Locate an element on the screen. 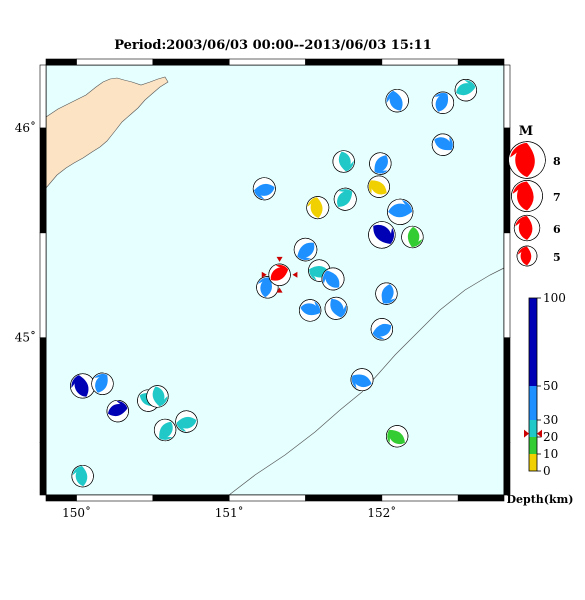 This screenshot has width=585, height=600. mainshock-beachball is located at coordinates (279, 274).